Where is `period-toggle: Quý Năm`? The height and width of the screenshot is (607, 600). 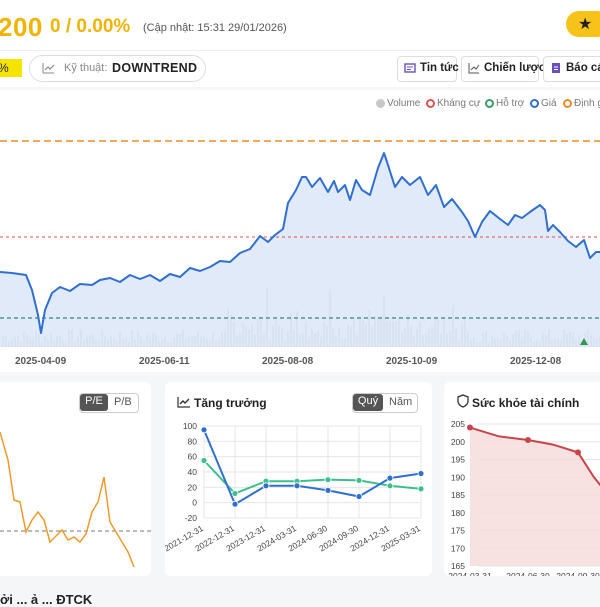
period-toggle: Quý Năm is located at coordinates (385, 403).